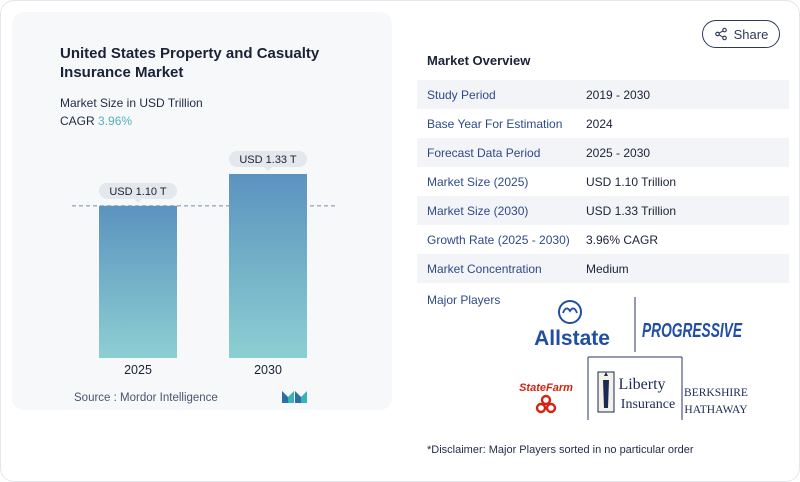 This screenshot has width=800, height=482. What do you see at coordinates (716, 393) in the screenshot?
I see `berkshire-name: BERKSHIRE` at bounding box center [716, 393].